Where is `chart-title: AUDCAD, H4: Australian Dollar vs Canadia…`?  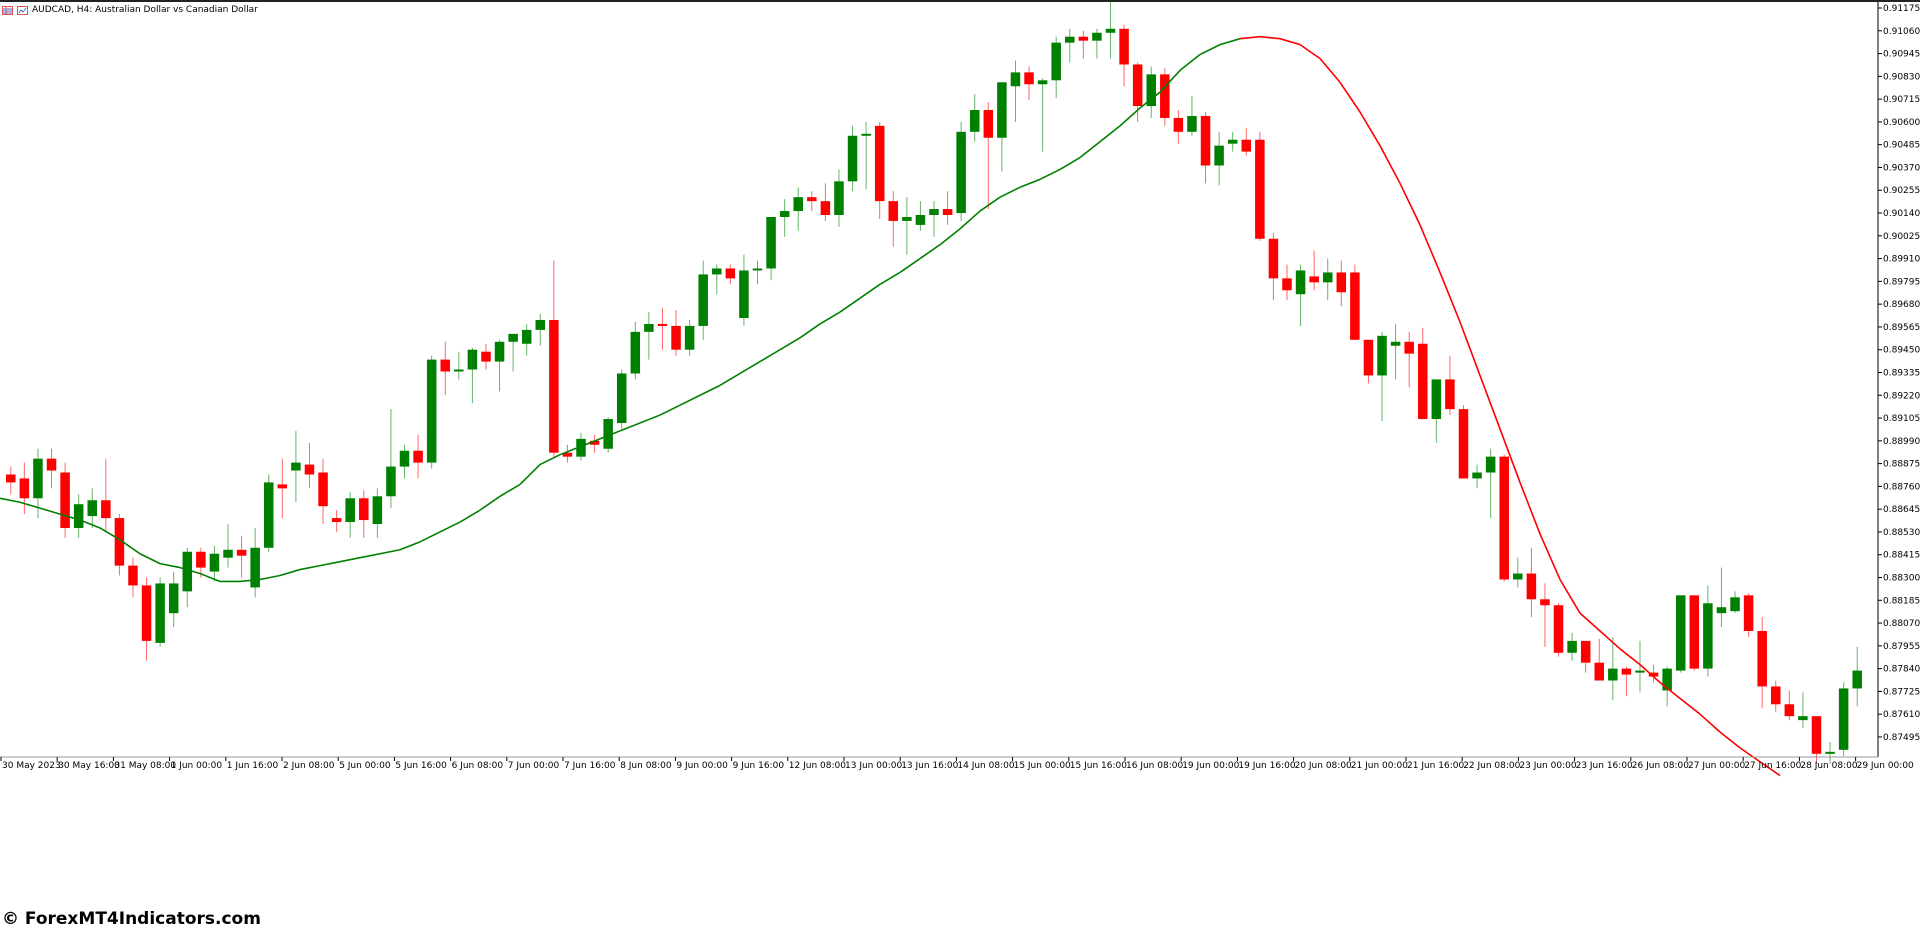
chart-title: AUDCAD, H4: Australian Dollar vs Canadia… is located at coordinates (145, 10).